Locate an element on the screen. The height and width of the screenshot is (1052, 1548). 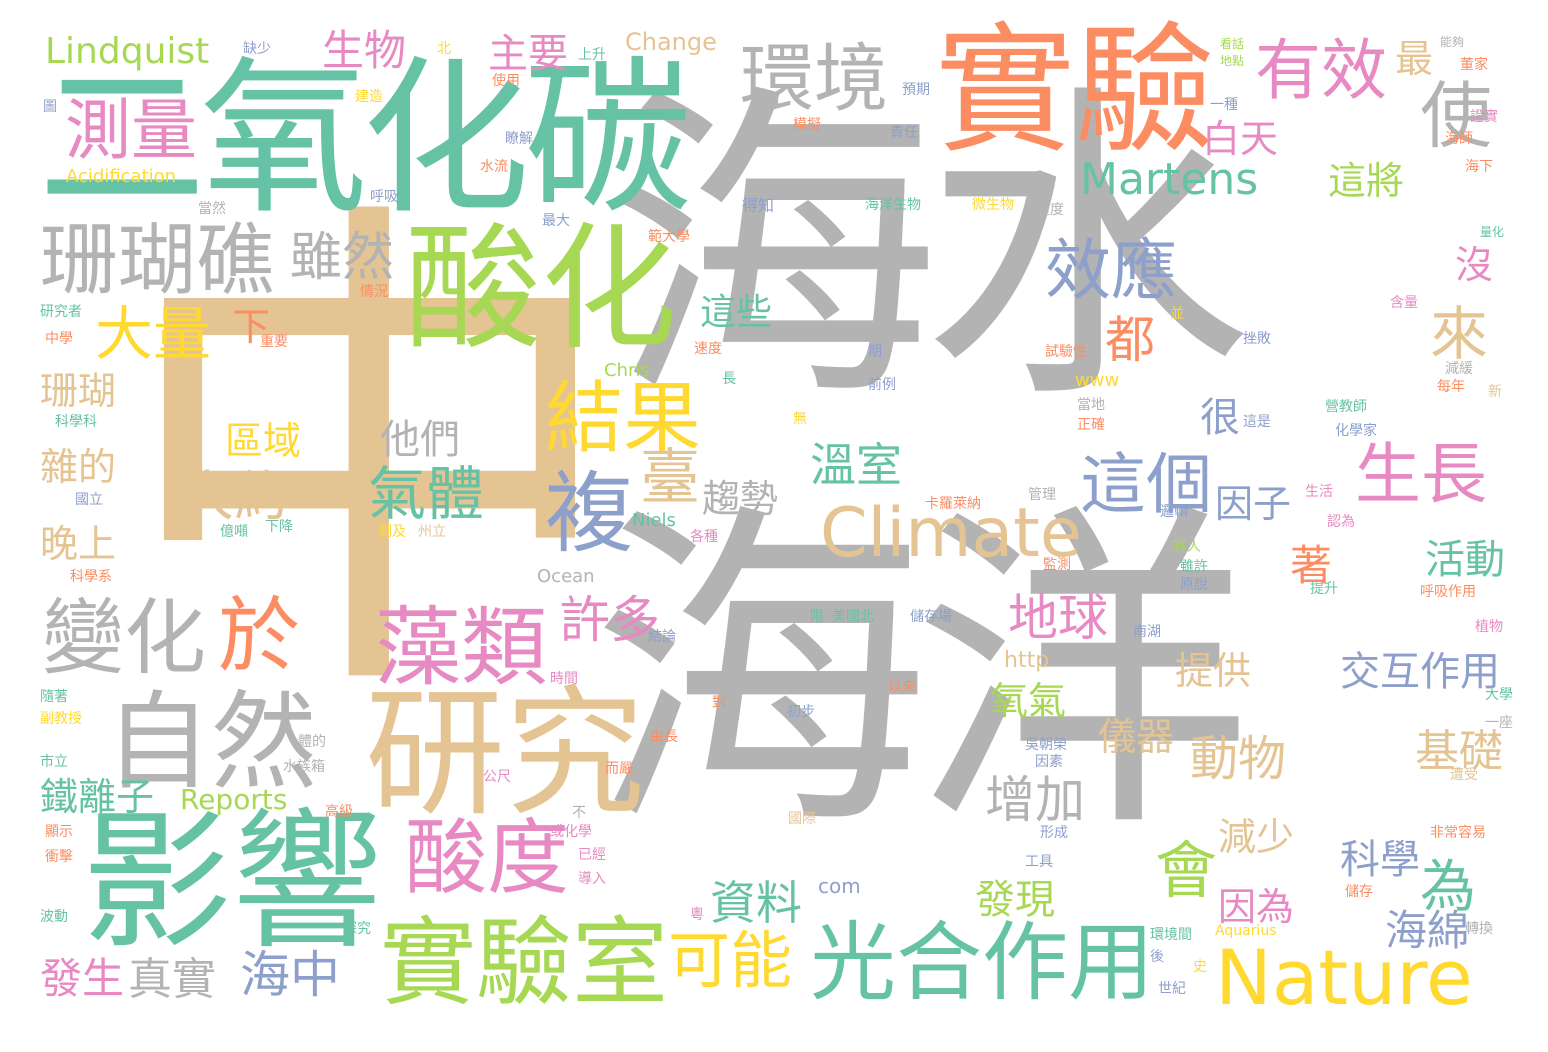
word-wenshi: 溫室 is located at coordinates (856, 465).